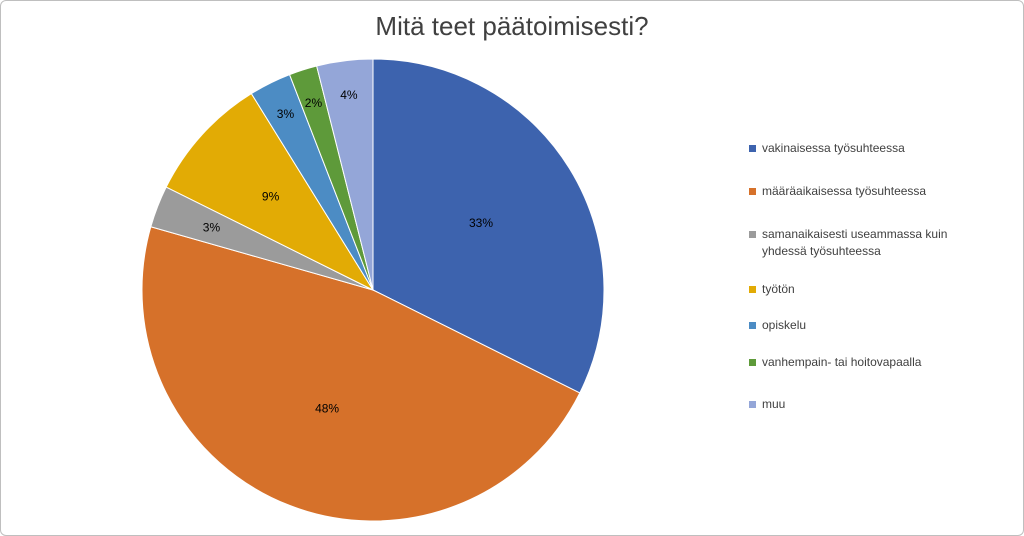 The image size is (1024, 536). I want to click on legend-item-2: määräaikaisessa työsuhteessa, so click(849, 191).